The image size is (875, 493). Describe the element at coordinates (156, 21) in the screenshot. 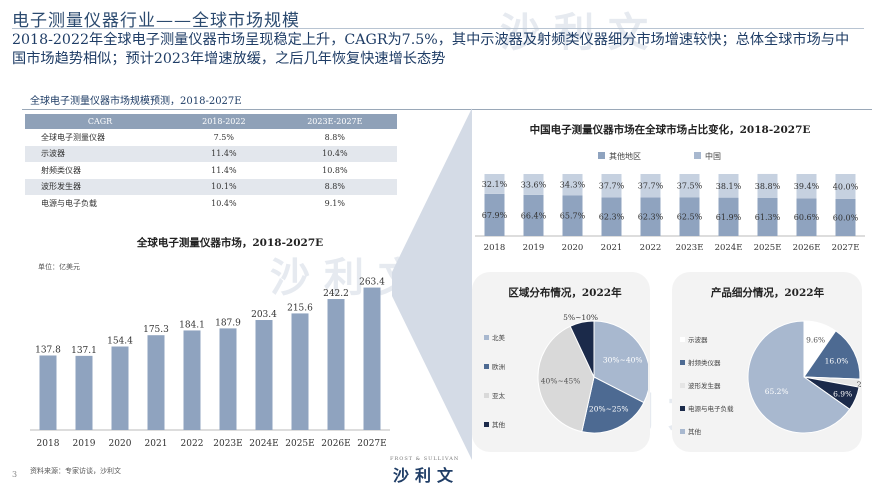

I see `page-title: 电子测量仪器行业——全球市场规模` at that location.